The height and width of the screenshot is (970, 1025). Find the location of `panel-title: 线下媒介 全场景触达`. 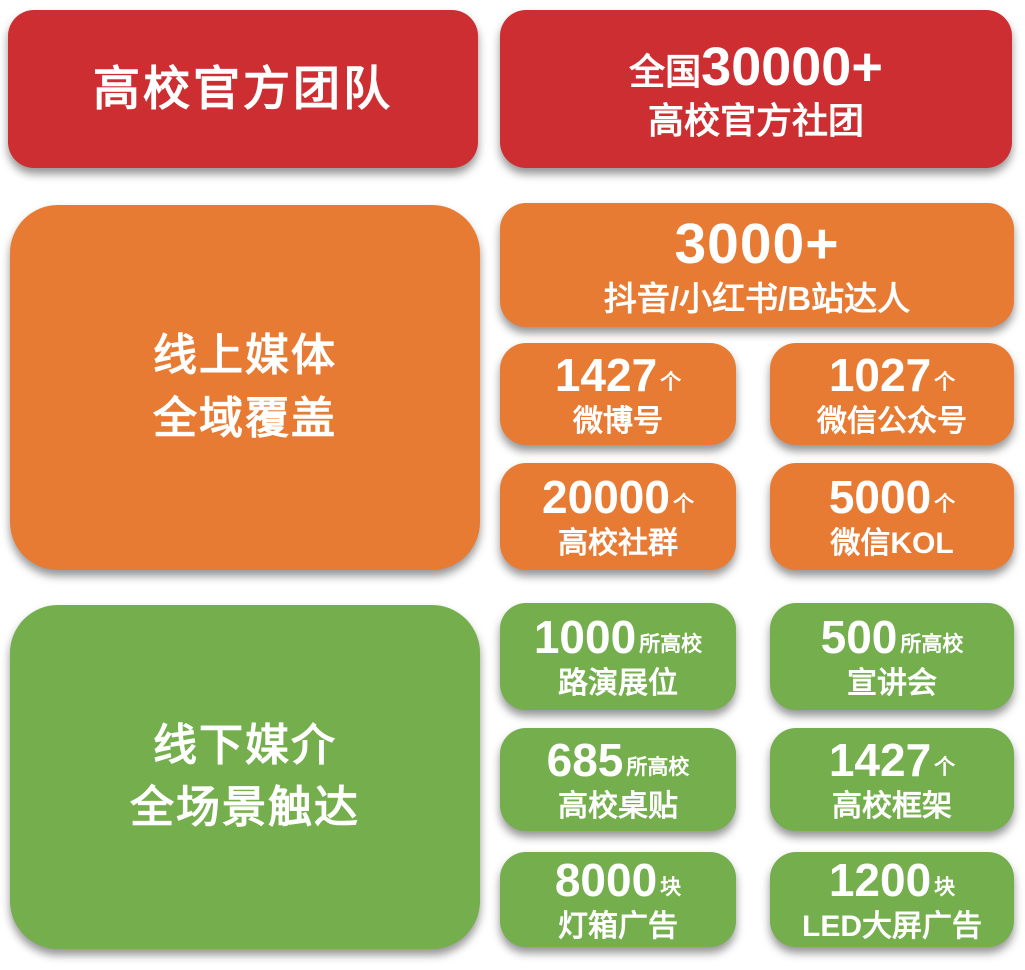

panel-title: 线下媒介 全场景触达 is located at coordinates (245, 777).